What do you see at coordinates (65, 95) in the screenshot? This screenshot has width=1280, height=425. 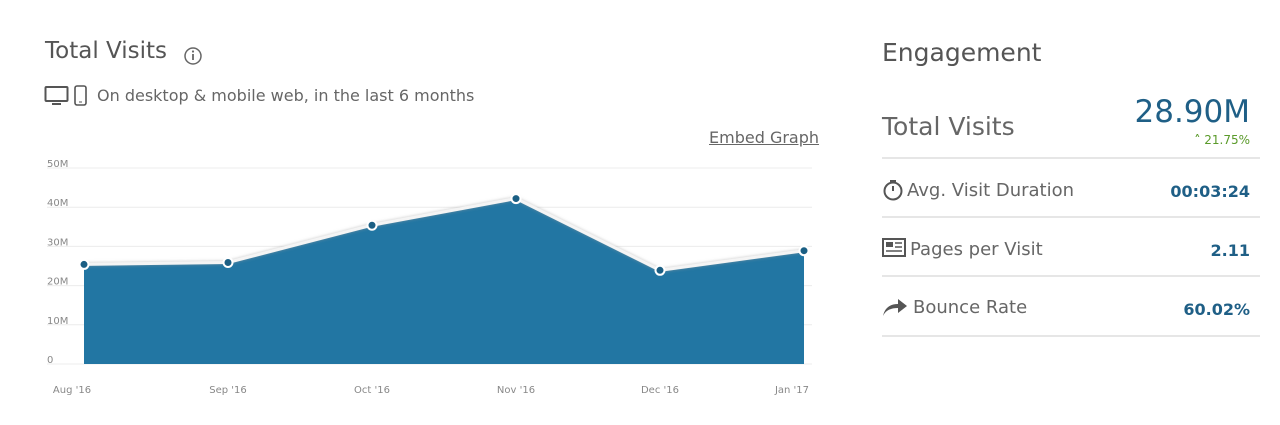 I see `device-icons` at bounding box center [65, 95].